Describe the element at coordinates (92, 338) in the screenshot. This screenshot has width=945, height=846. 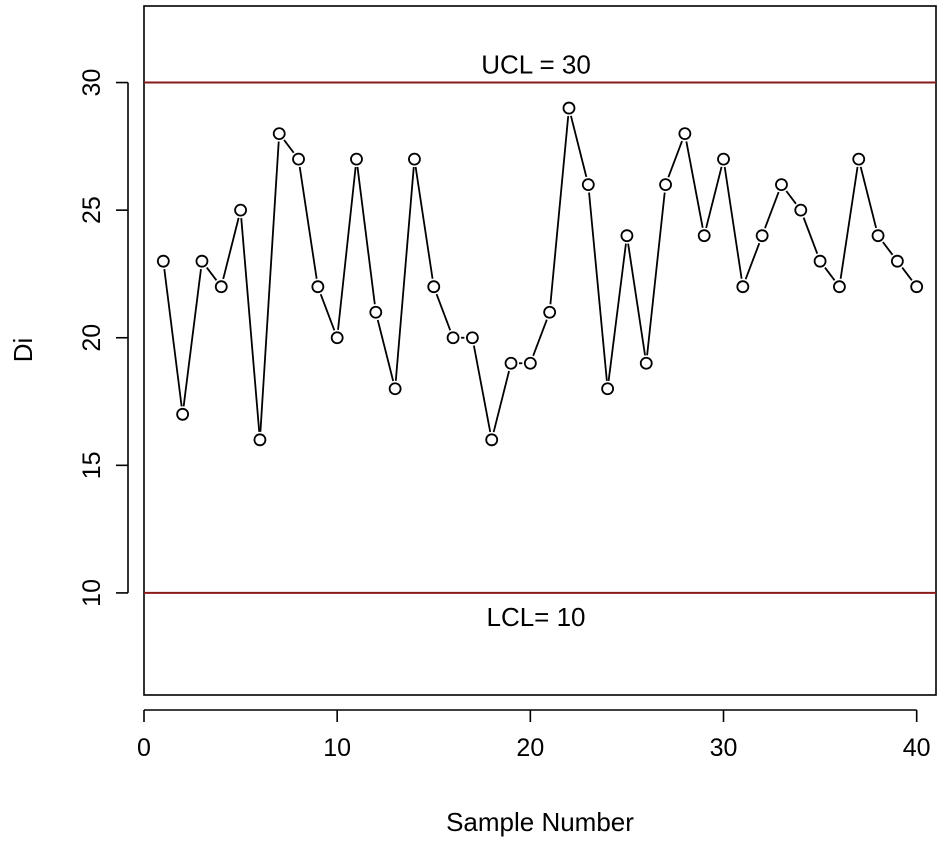
I see `y-tick-label: 20` at that location.